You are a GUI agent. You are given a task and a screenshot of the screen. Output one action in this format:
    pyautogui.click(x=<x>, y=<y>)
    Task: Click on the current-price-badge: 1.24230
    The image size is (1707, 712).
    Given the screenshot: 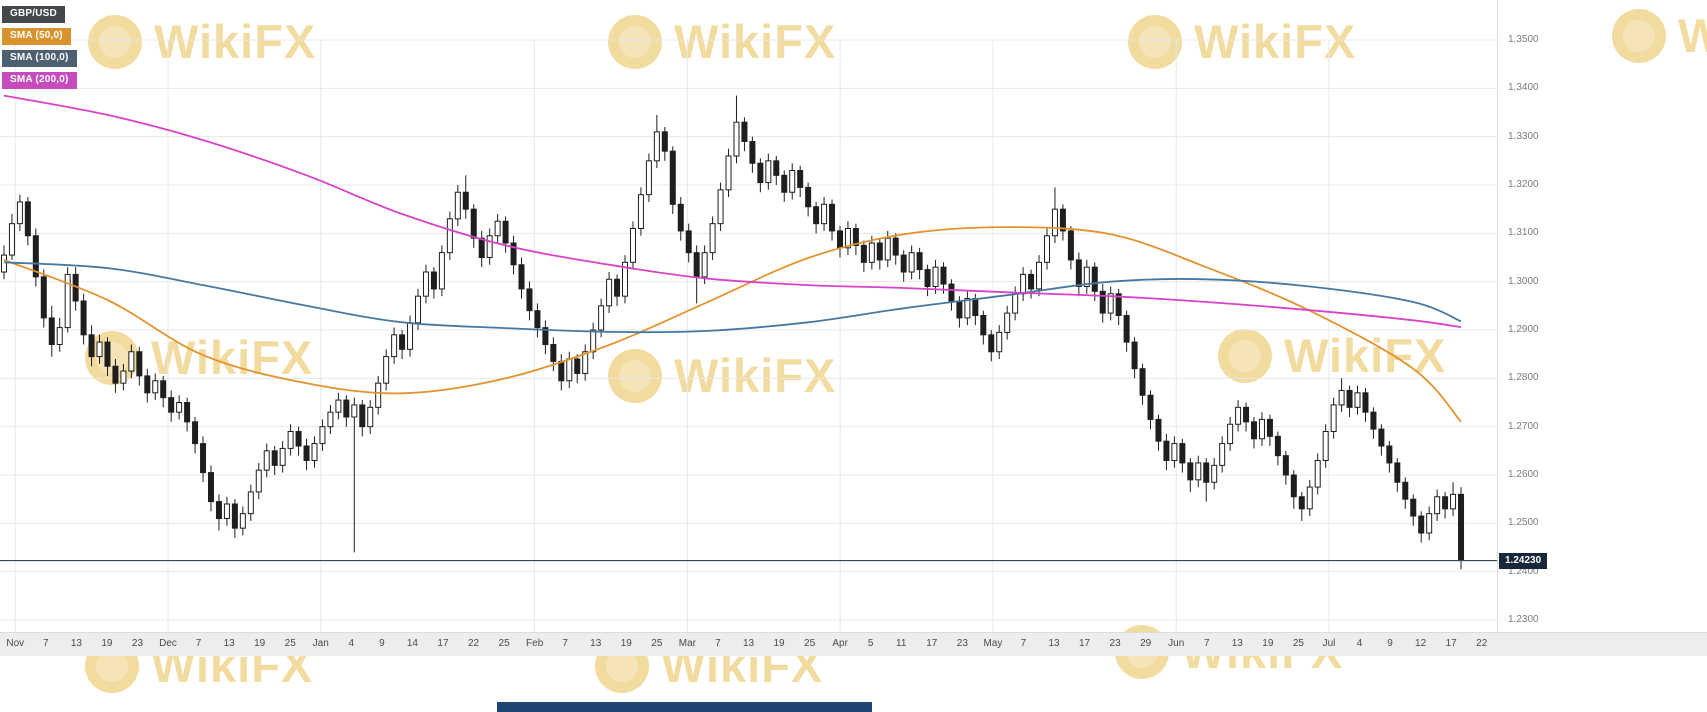 What is the action you would take?
    pyautogui.click(x=1523, y=560)
    